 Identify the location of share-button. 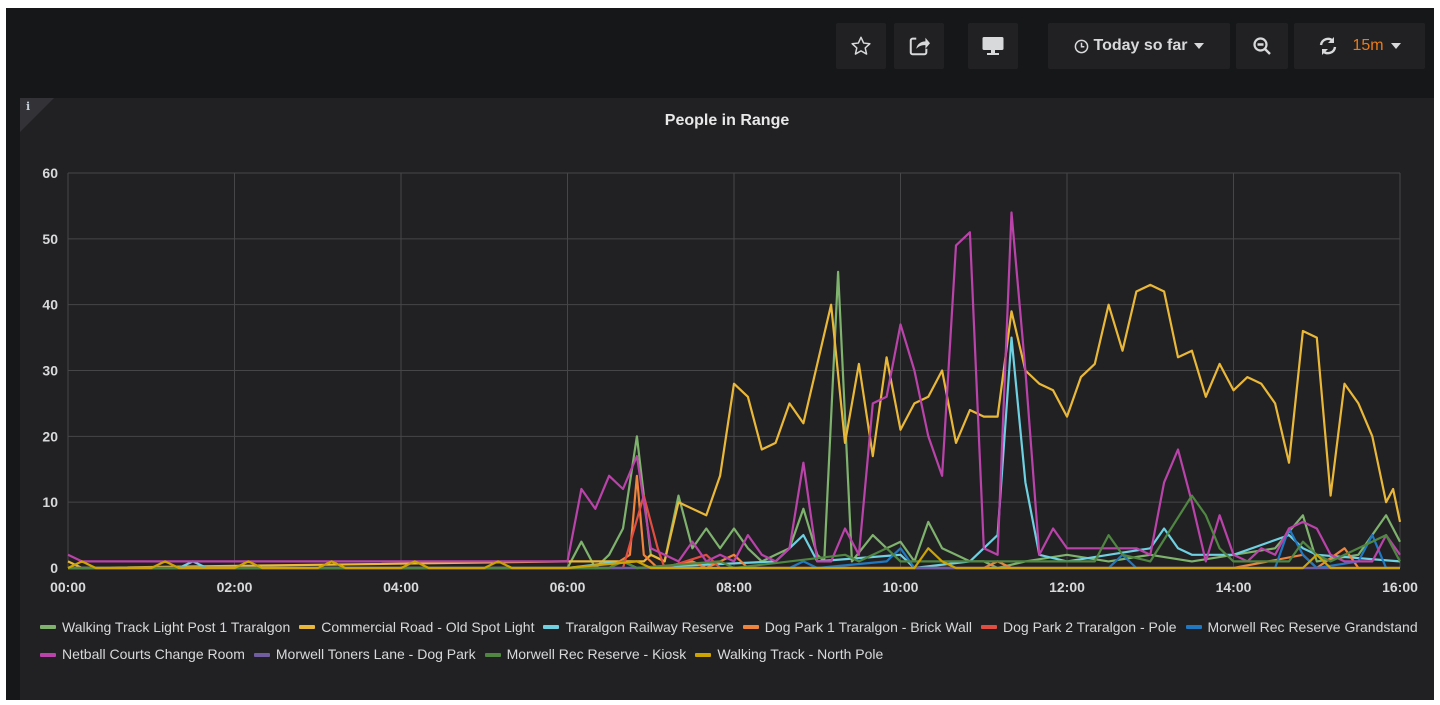
(919, 46).